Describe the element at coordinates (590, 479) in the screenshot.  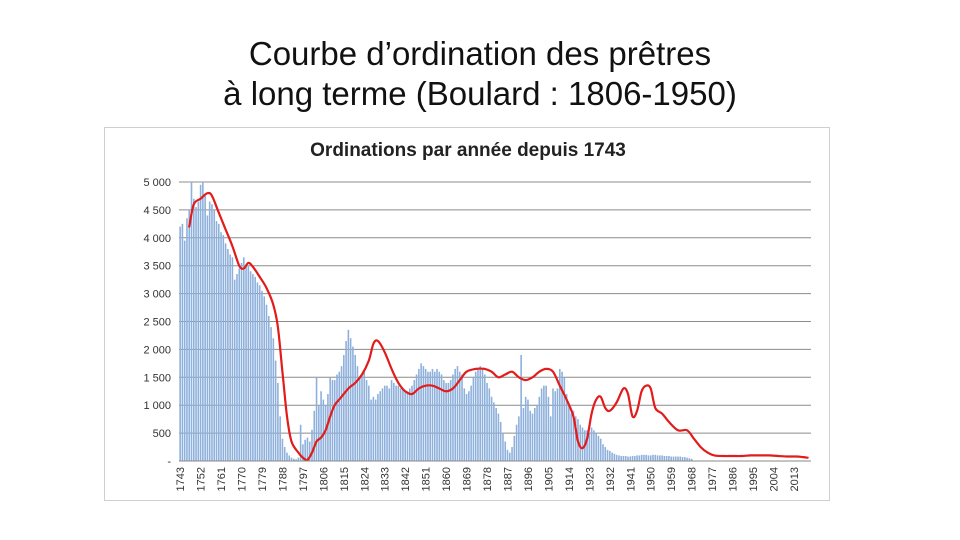
I see `x-tick-label: 1923` at that location.